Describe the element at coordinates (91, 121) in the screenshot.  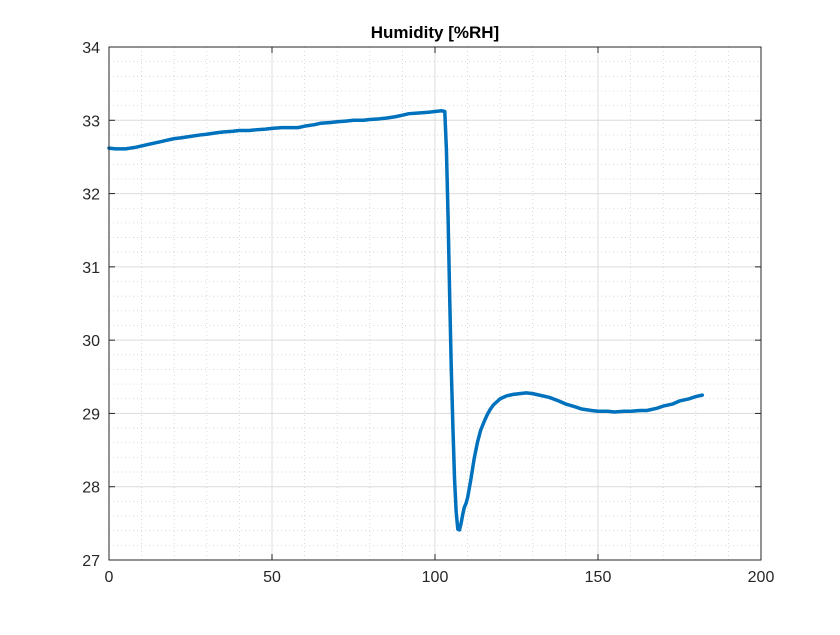
I see `y-tick-label: 33` at that location.